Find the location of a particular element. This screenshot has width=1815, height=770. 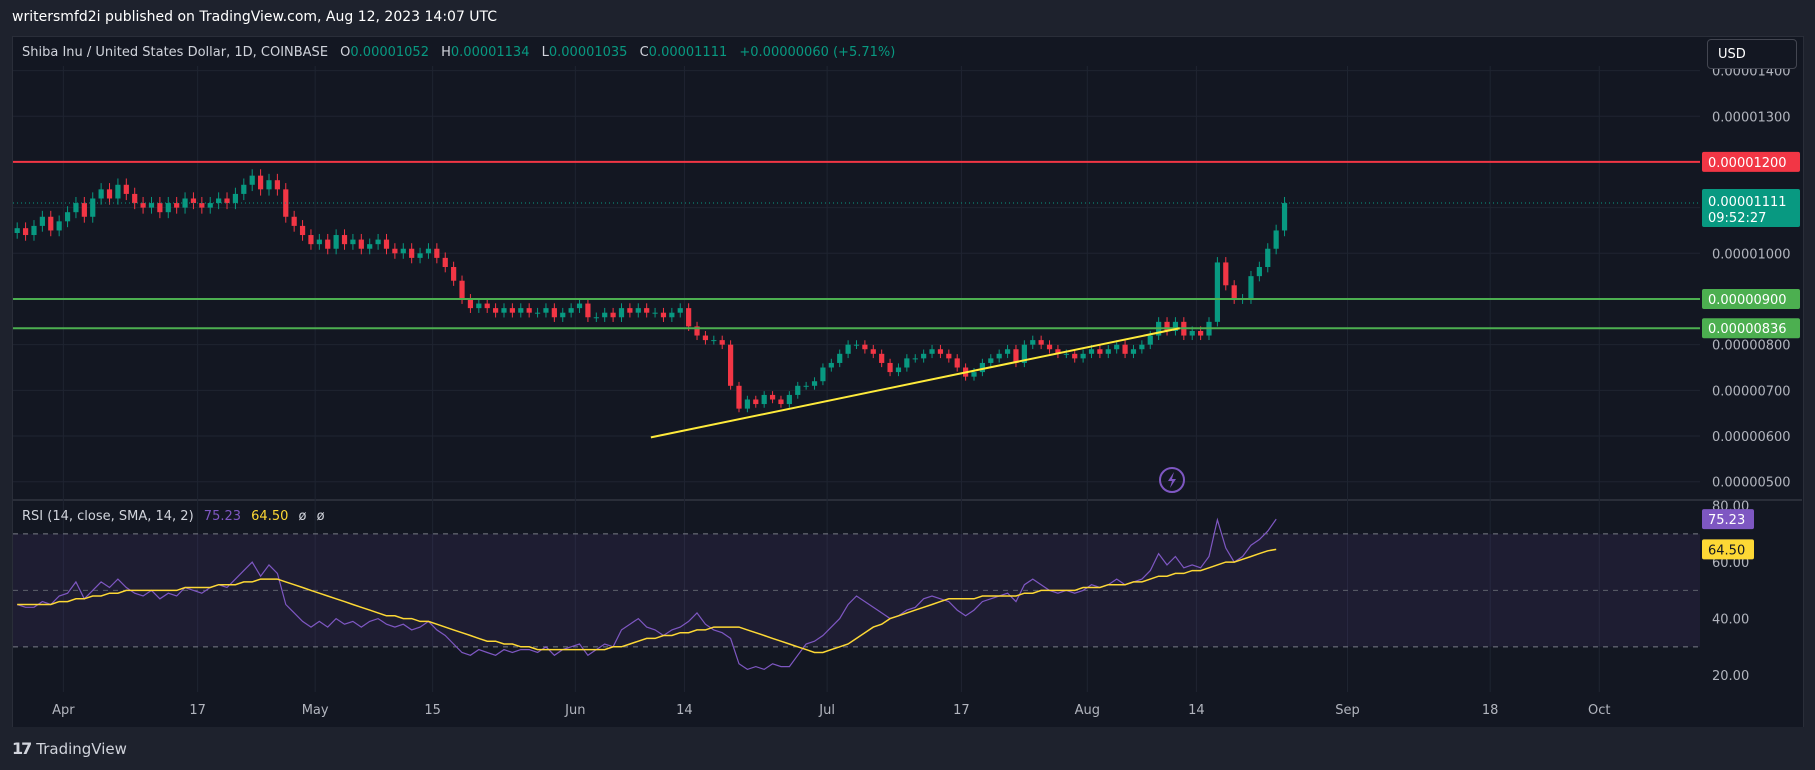

rsi-value-label: 75.23 is located at coordinates (1726, 520).